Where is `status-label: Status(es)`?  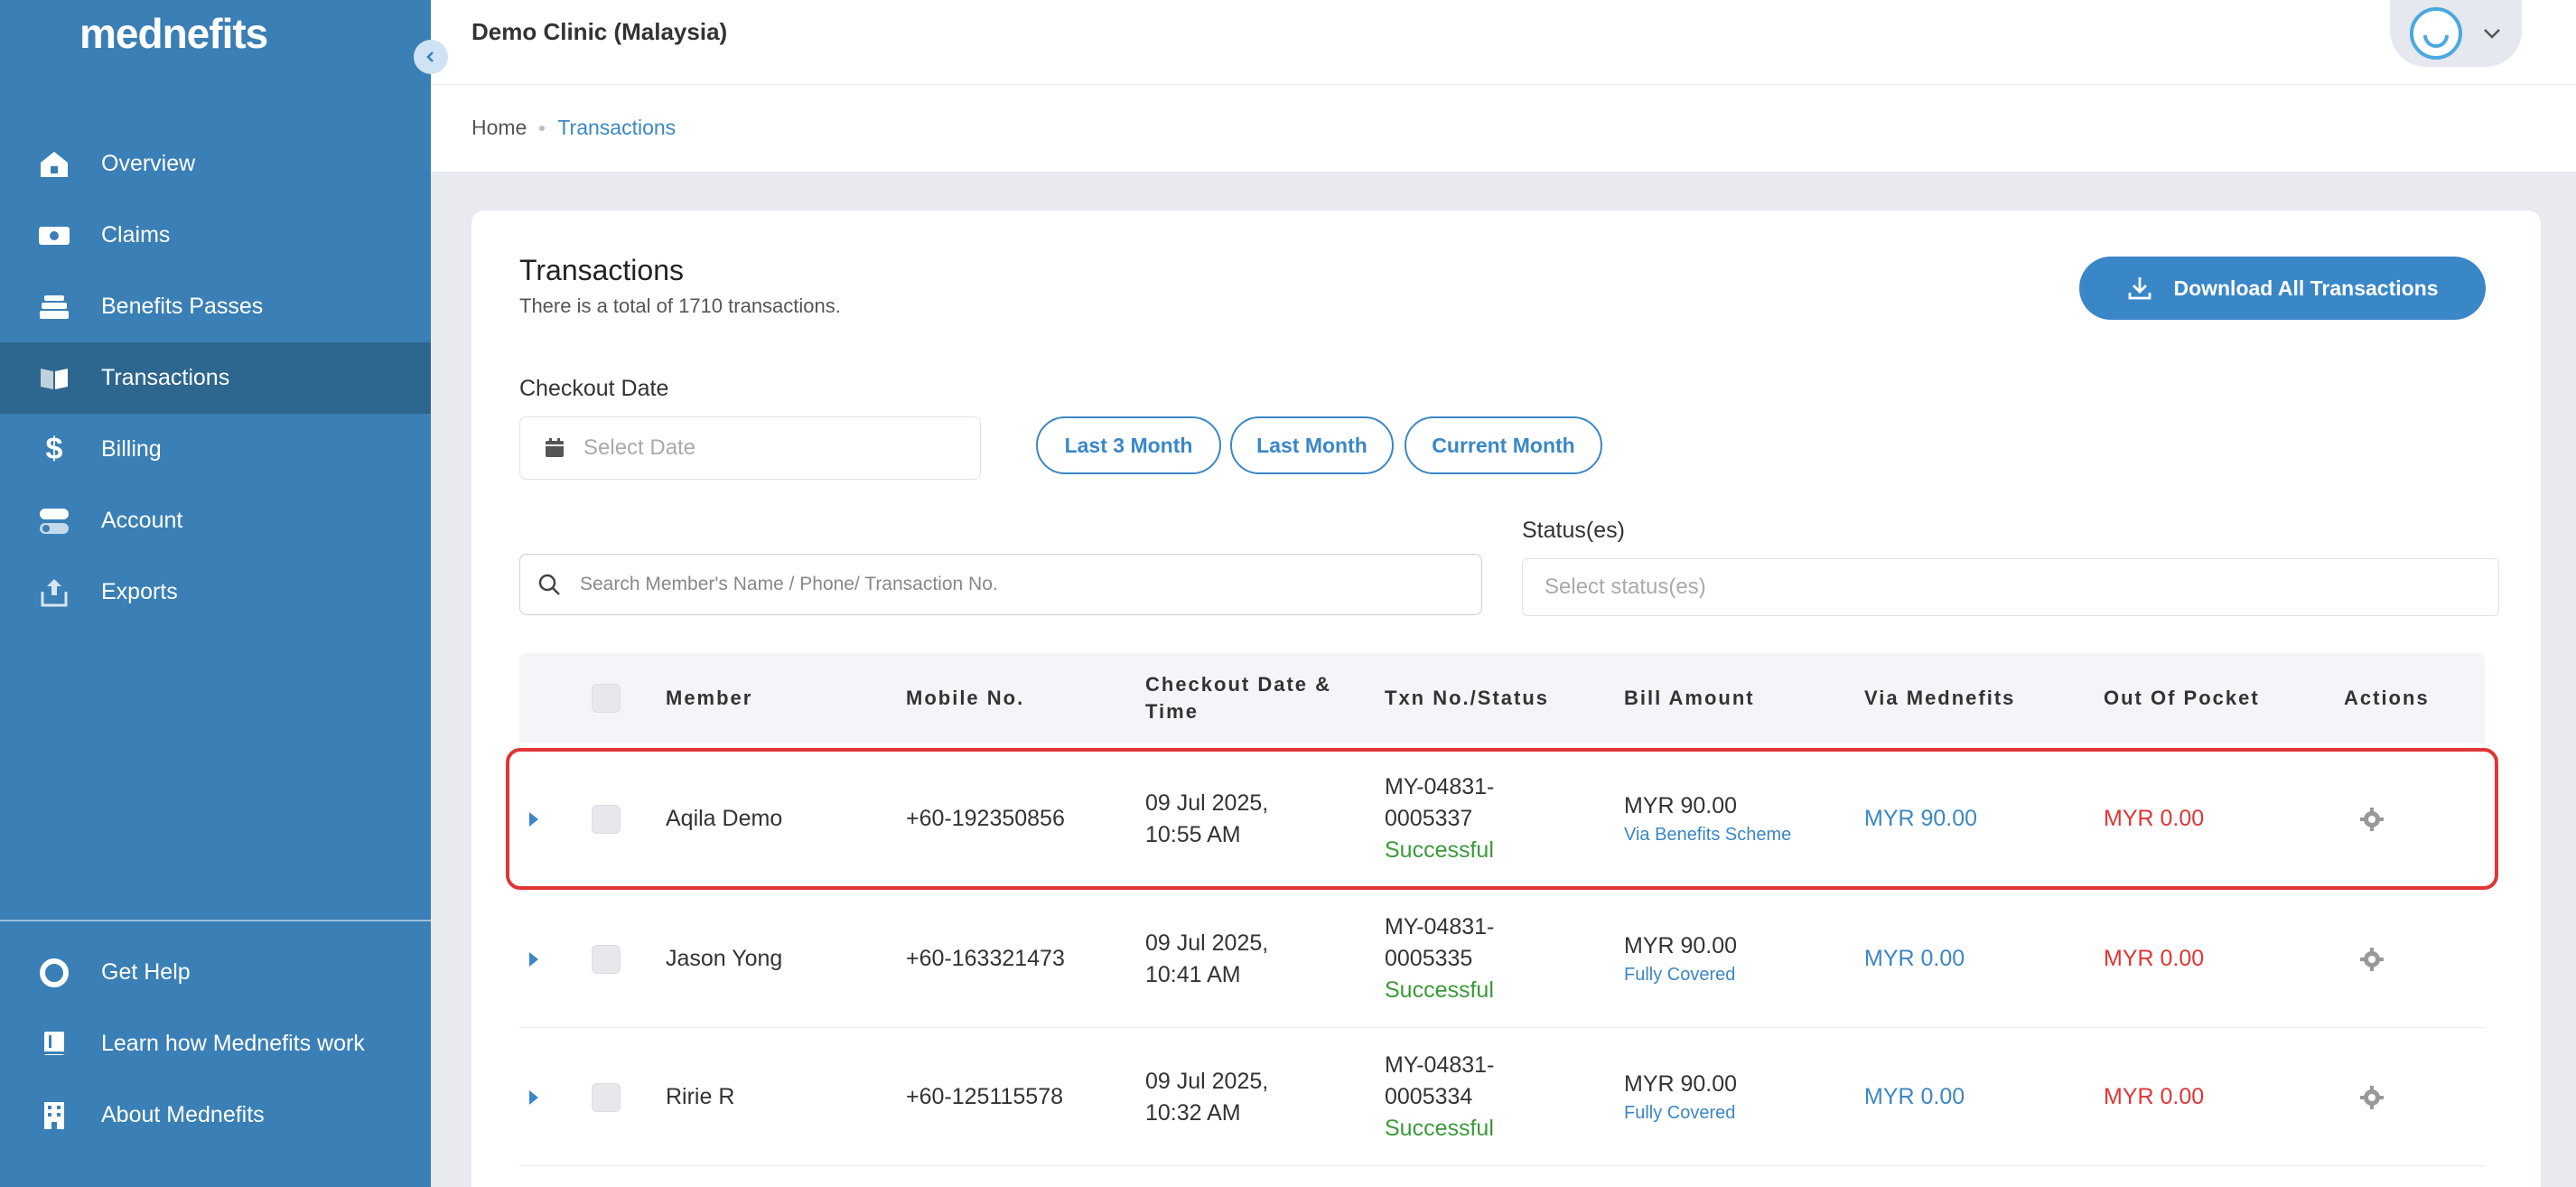
status-label: Status(es) is located at coordinates (1573, 530).